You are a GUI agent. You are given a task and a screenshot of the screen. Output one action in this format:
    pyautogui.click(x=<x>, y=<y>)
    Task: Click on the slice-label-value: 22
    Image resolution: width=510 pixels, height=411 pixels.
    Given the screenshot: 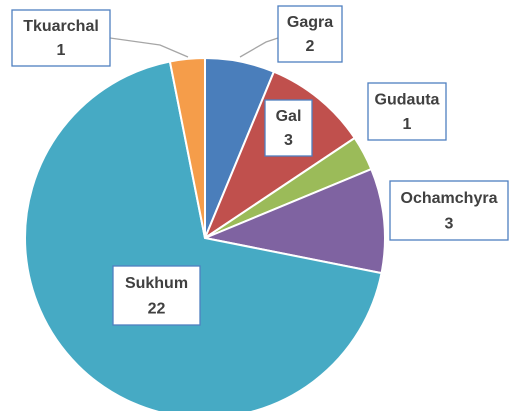 What is the action you would take?
    pyautogui.click(x=157, y=308)
    